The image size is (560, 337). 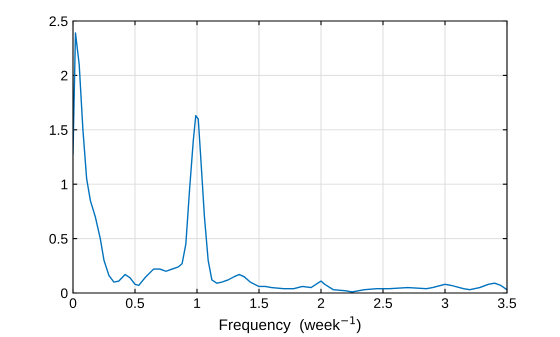 I want to click on y-tick-label: 0, so click(x=64, y=293).